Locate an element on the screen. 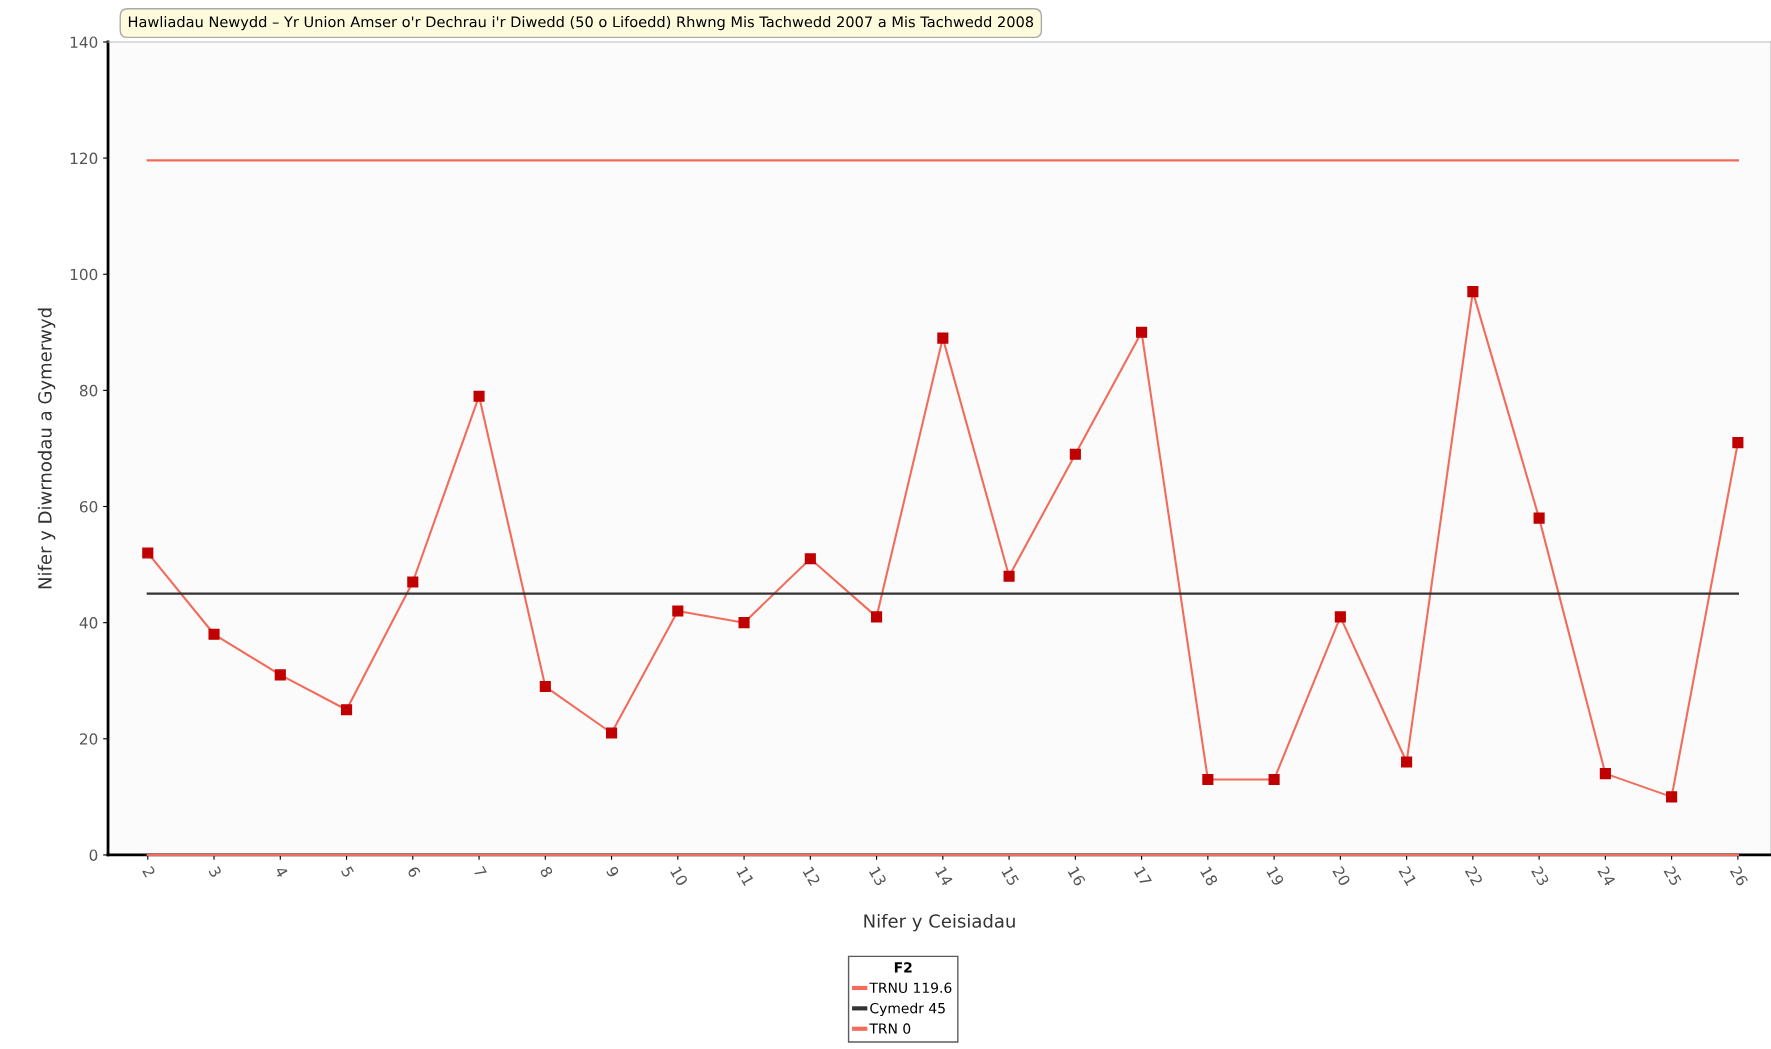 The image size is (1771, 1049). y-axis-title: Nifer y Diwrnodau a Gymerwyd is located at coordinates (46, 448).